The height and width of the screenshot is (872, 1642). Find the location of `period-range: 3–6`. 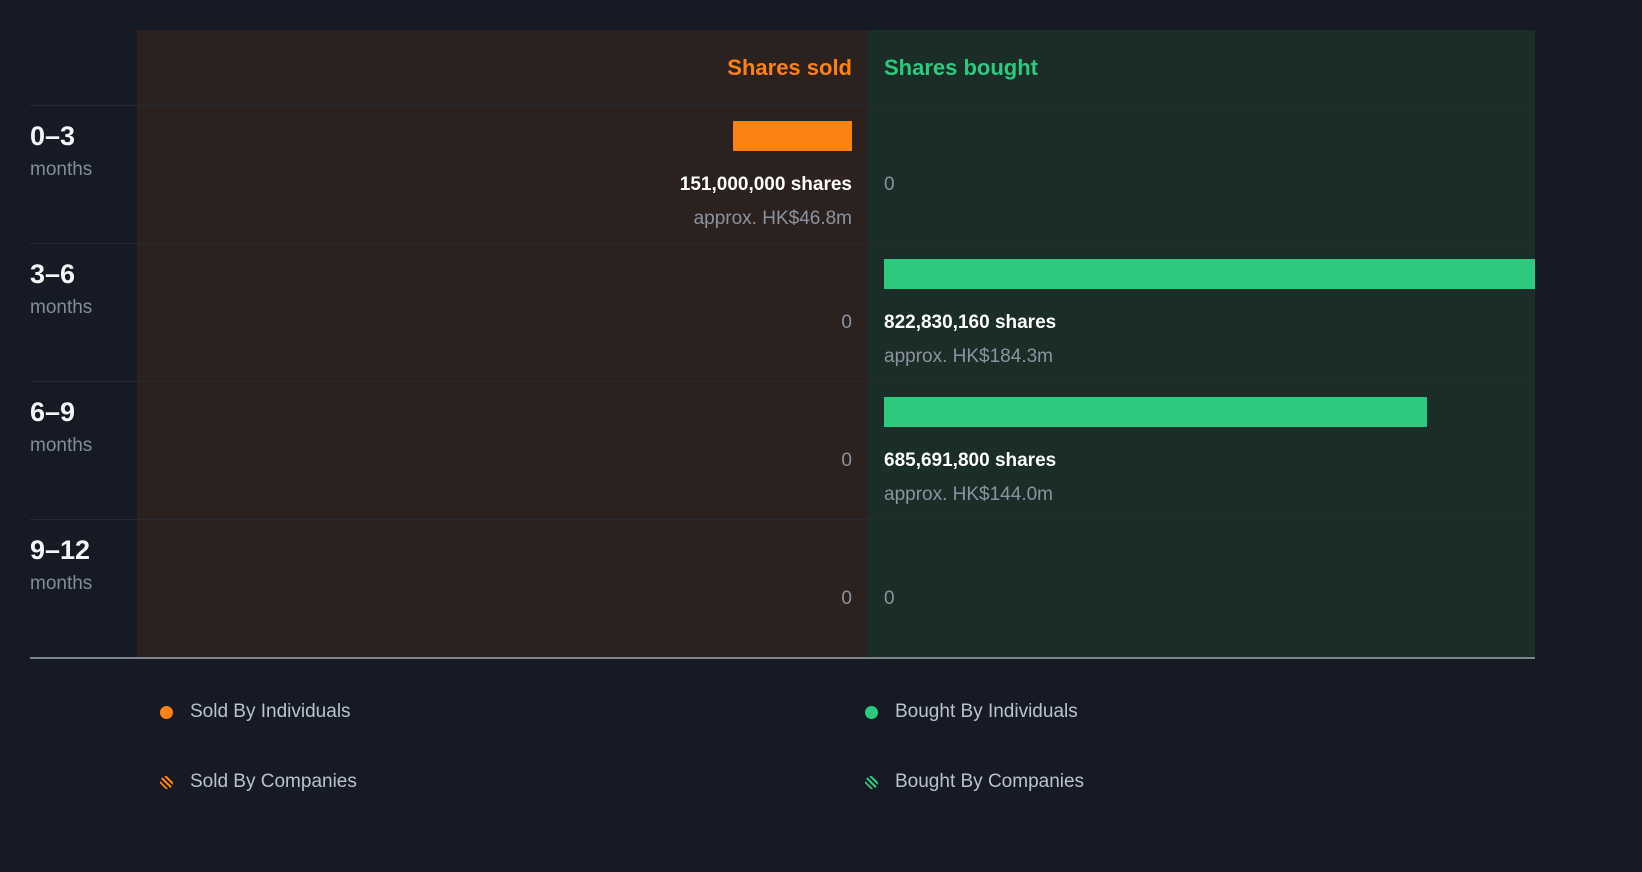

period-range: 3–6 is located at coordinates (53, 274).